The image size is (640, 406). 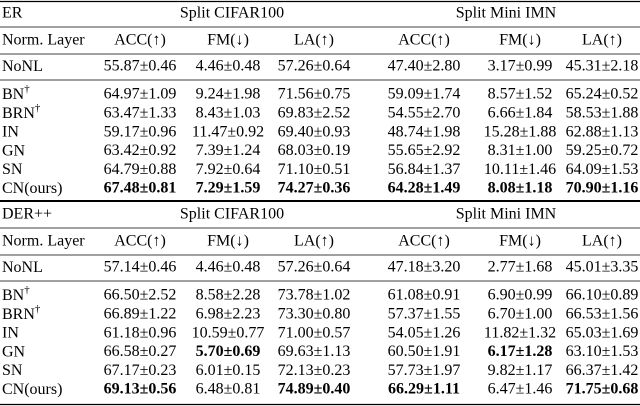 What do you see at coordinates (602, 94) in the screenshot?
I see `cell: 65.24±0.52` at bounding box center [602, 94].